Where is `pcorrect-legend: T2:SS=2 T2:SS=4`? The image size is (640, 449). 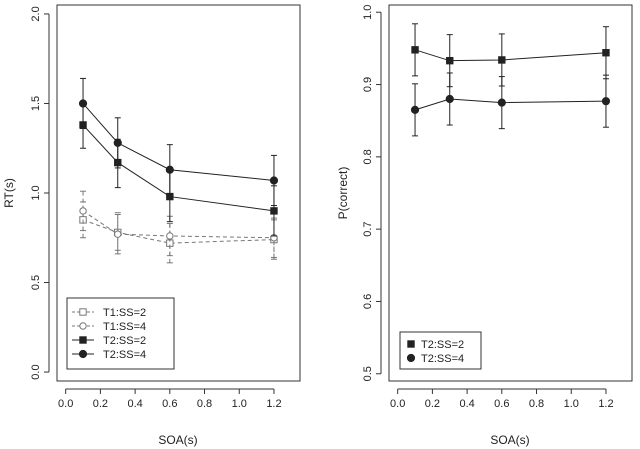 pcorrect-legend: T2:SS=2 T2:SS=4 is located at coordinates (440, 350).